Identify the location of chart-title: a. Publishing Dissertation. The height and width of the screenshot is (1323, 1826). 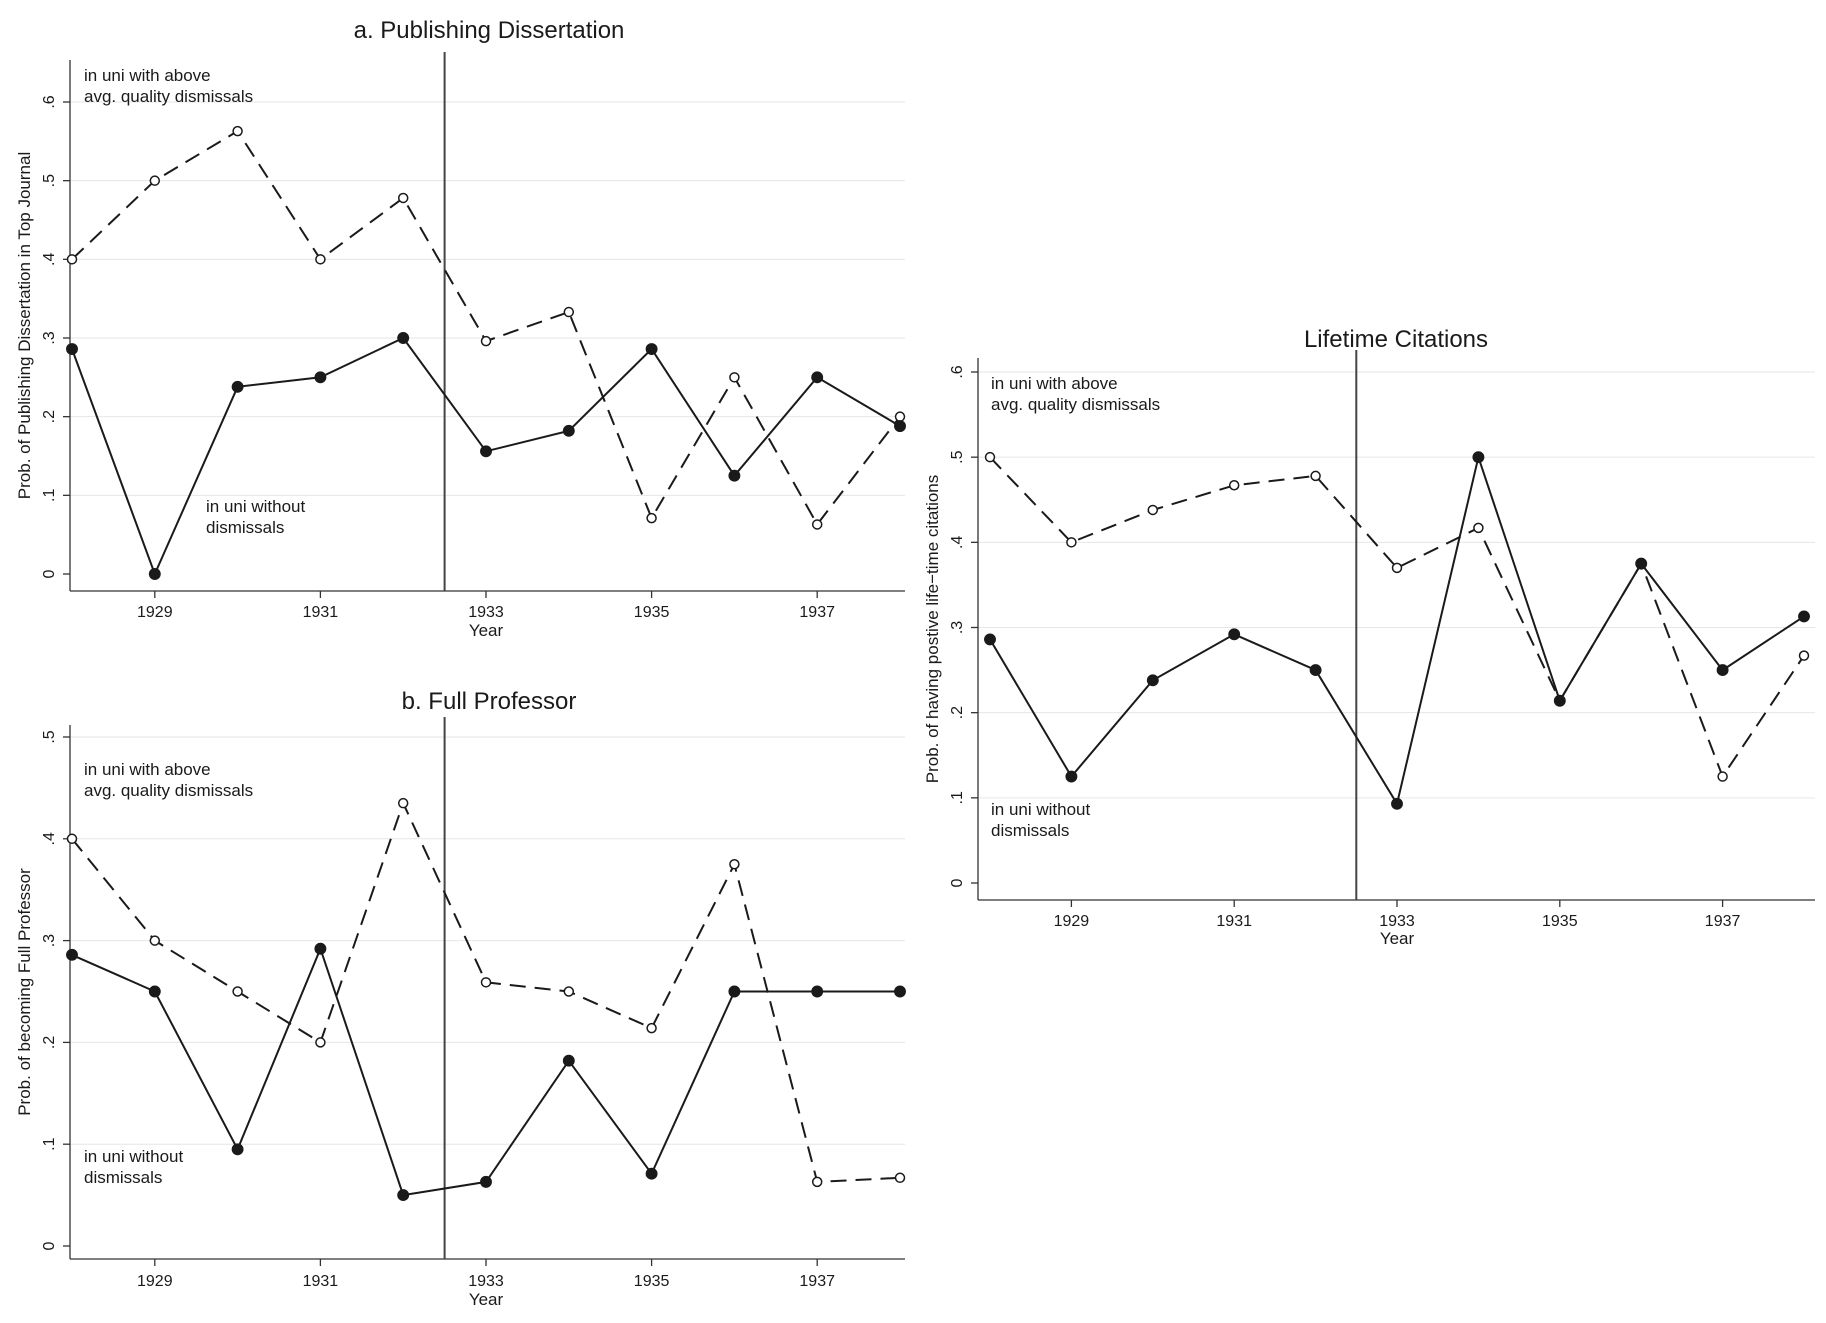
(489, 30).